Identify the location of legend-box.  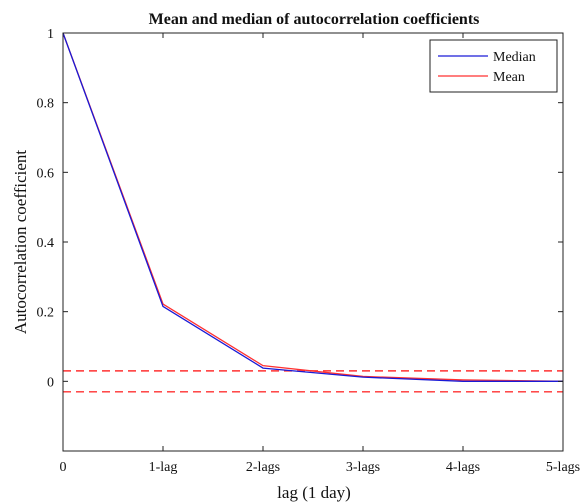
(493, 66).